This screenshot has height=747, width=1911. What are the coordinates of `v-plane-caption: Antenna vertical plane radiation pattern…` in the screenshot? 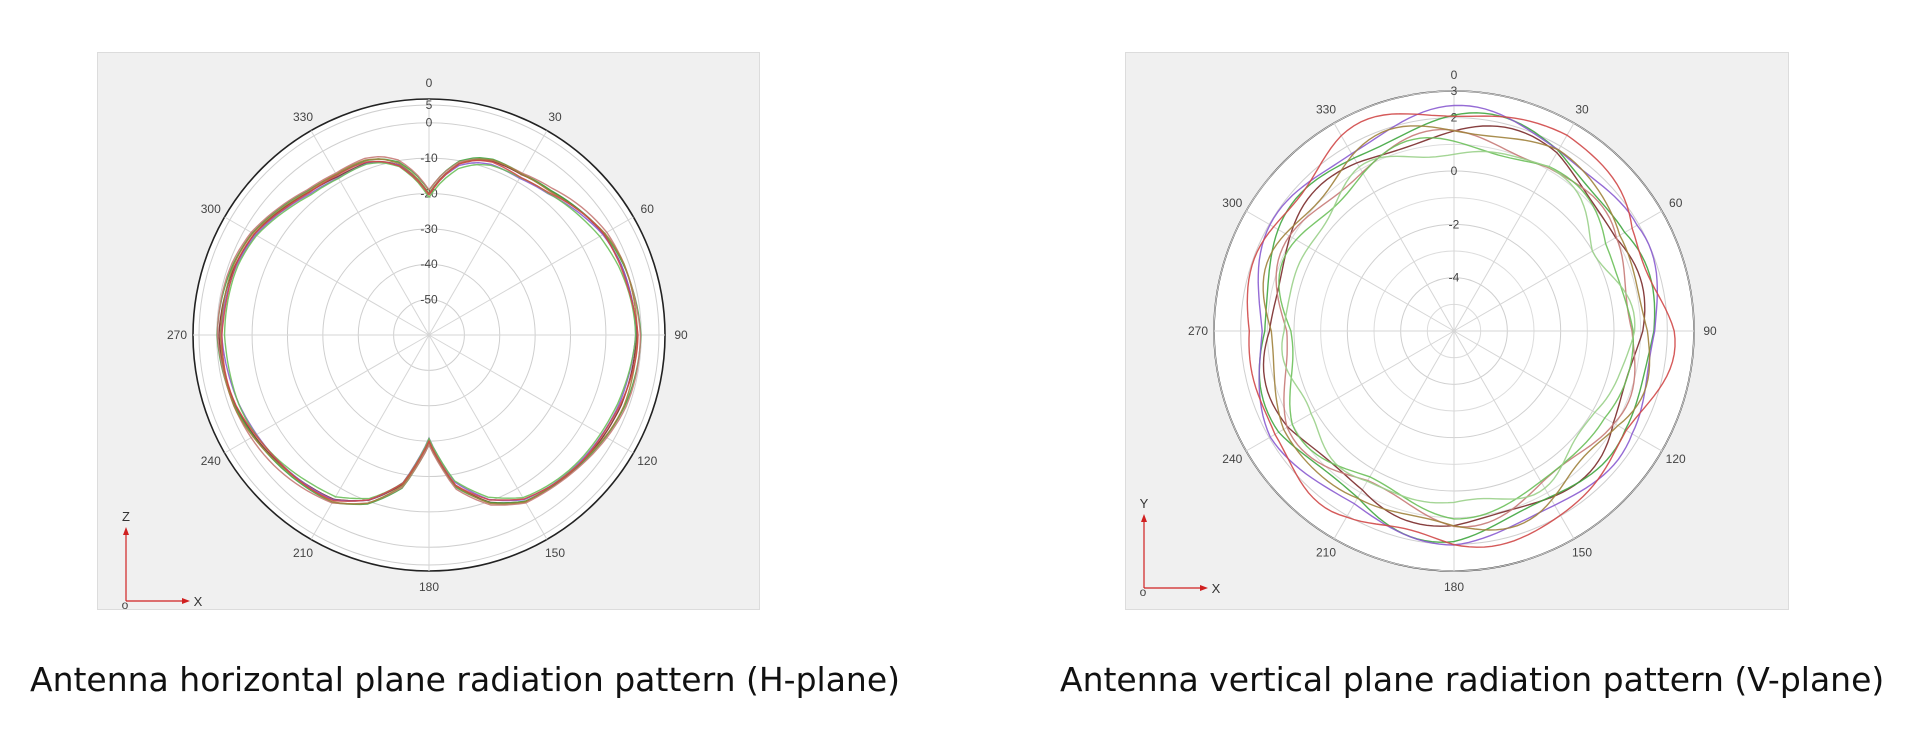 It's located at (1472, 679).